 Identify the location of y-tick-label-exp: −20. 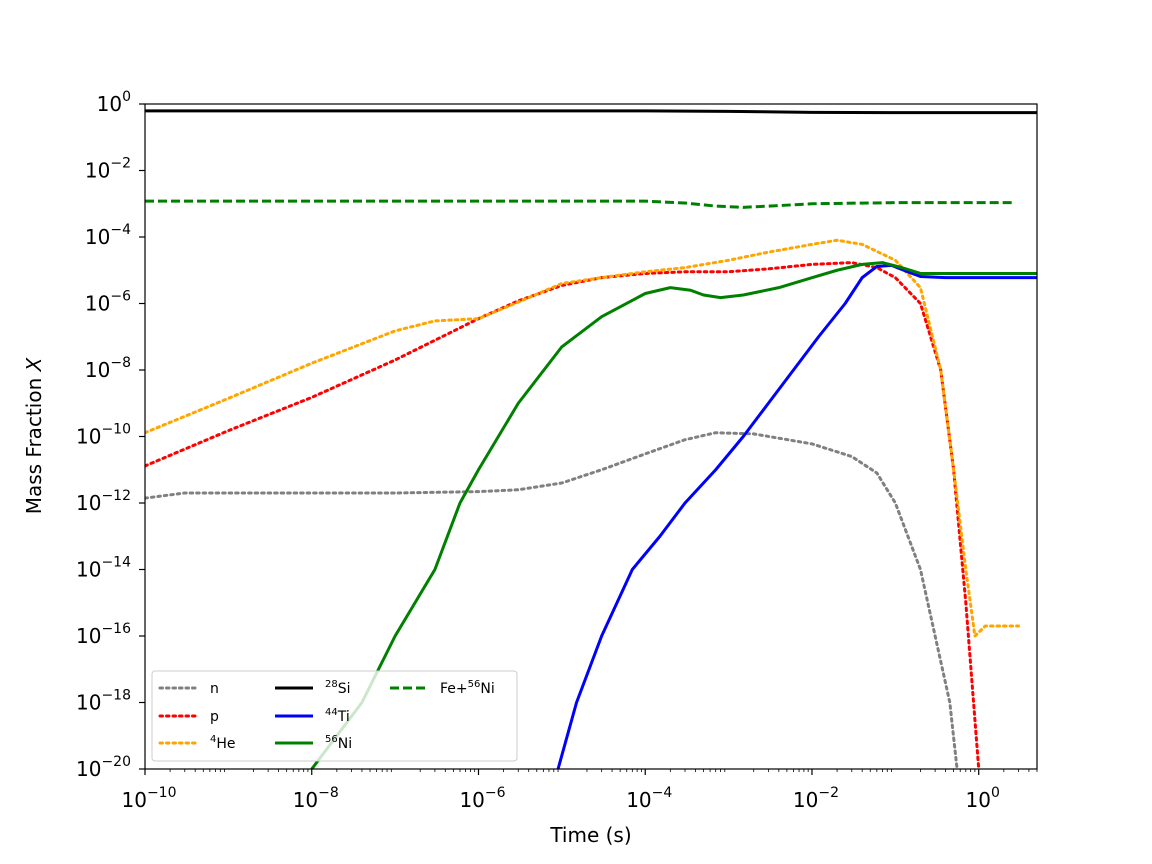
(116, 762).